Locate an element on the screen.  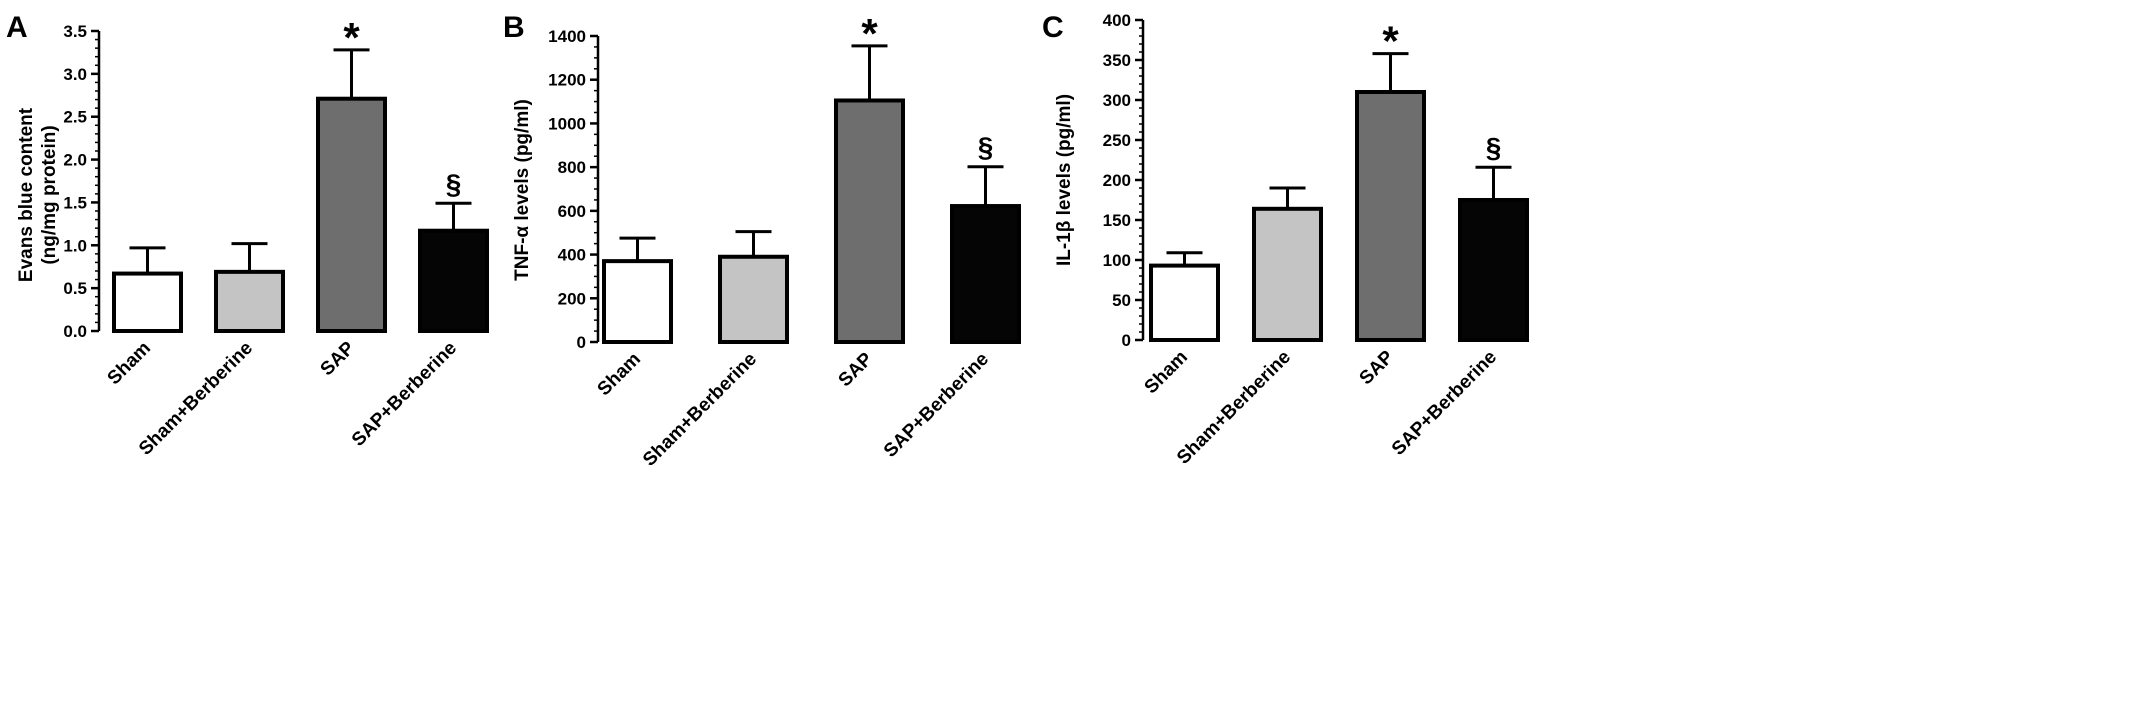
y-tick-label: 600 is located at coordinates (572, 211).